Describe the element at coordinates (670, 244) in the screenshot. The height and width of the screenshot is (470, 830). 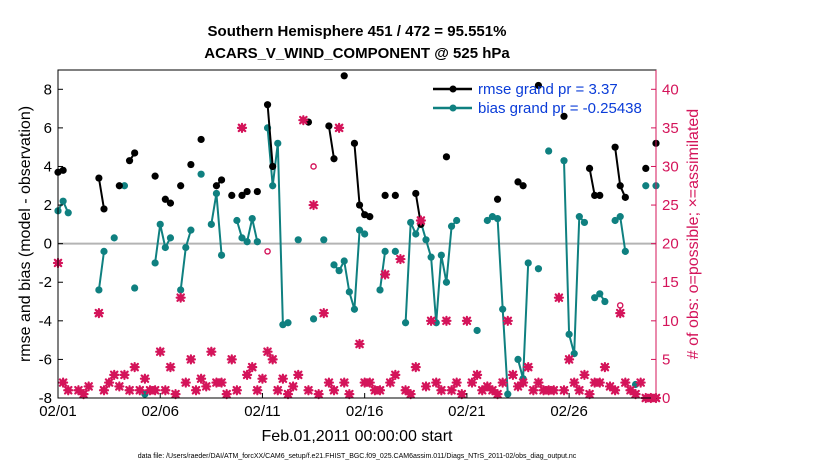
I see `y2-tick-label: 20` at that location.